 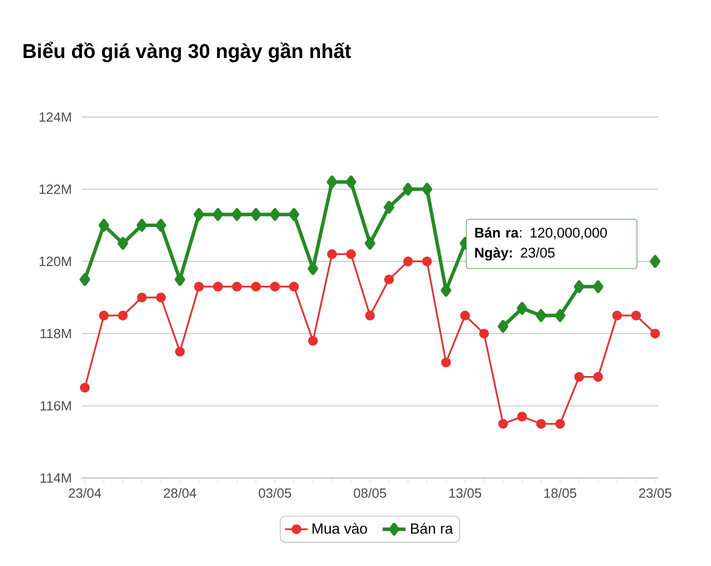 What do you see at coordinates (560, 493) in the screenshot?
I see `x-tick-label: 18/05` at bounding box center [560, 493].